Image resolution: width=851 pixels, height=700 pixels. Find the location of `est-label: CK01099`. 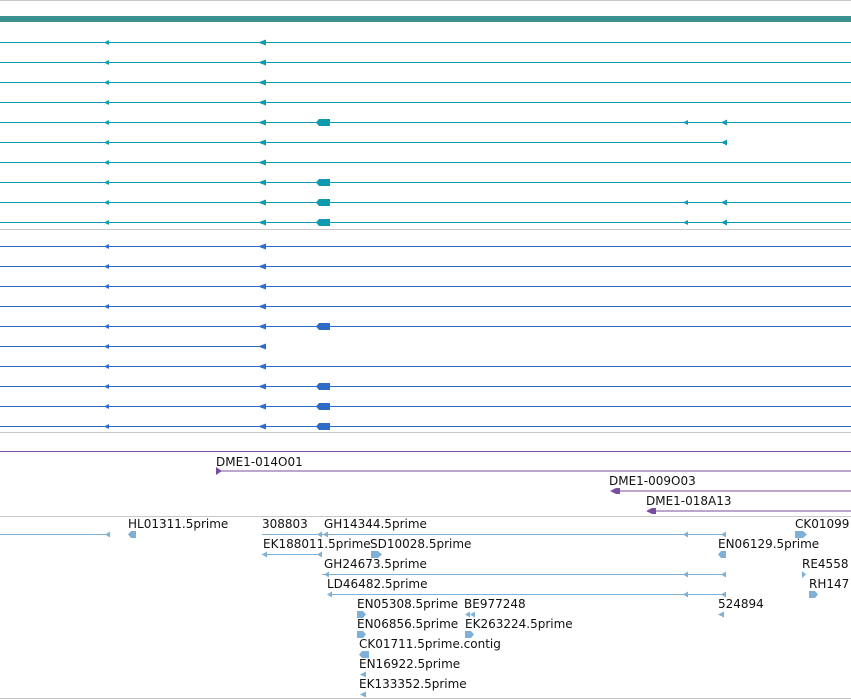

est-label: CK01099 is located at coordinates (822, 524).